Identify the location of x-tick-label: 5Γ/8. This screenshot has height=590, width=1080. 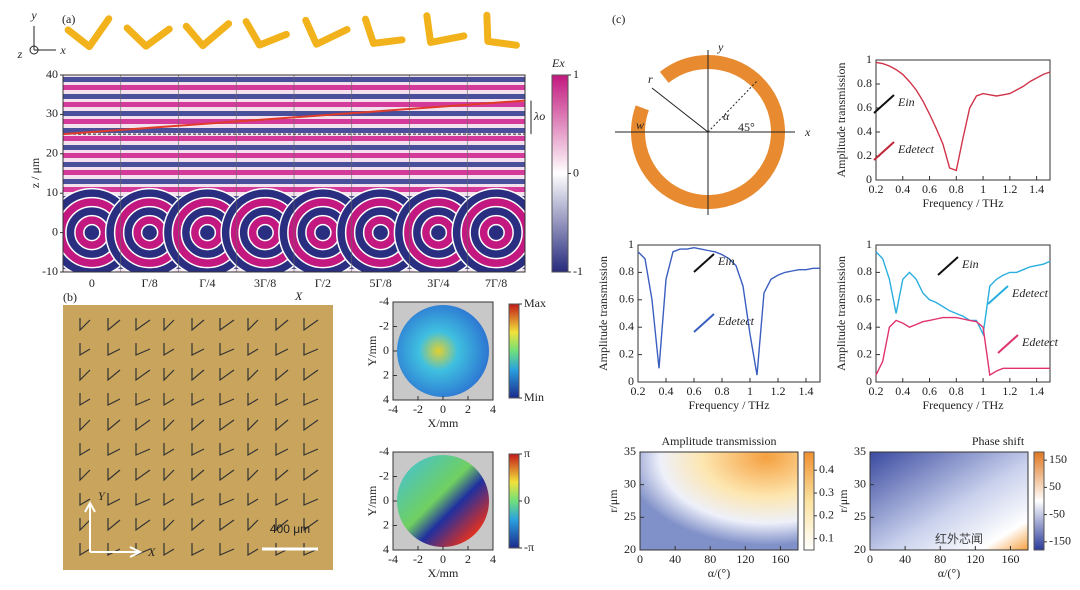
(380, 283).